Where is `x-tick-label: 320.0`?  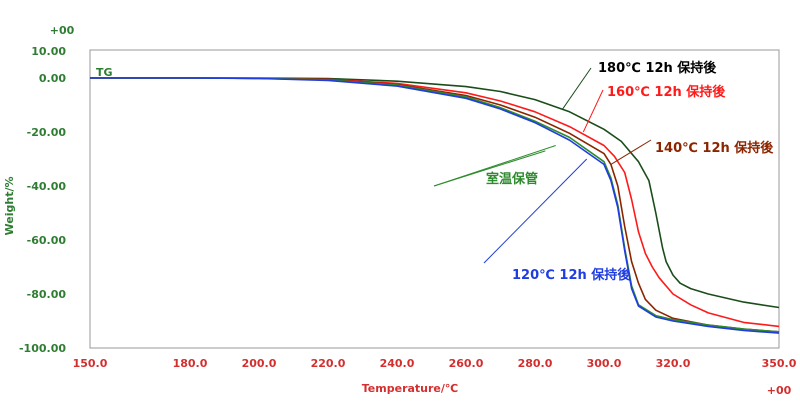
x-tick-label: 320.0 is located at coordinates (673, 363).